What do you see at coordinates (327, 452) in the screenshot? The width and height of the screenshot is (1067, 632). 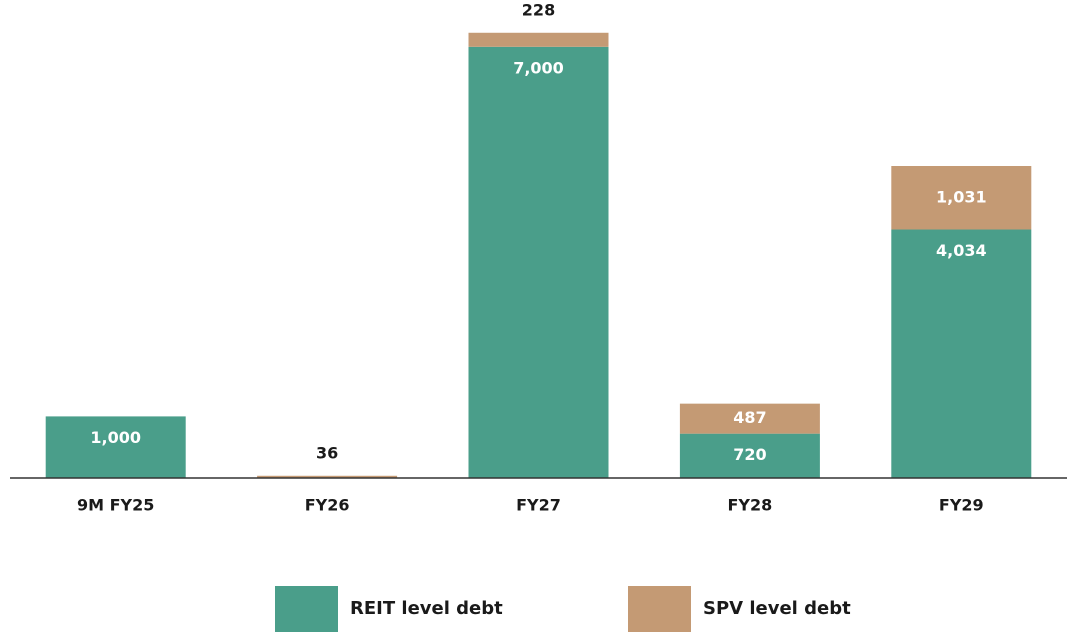 I see `data-label: 36` at bounding box center [327, 452].